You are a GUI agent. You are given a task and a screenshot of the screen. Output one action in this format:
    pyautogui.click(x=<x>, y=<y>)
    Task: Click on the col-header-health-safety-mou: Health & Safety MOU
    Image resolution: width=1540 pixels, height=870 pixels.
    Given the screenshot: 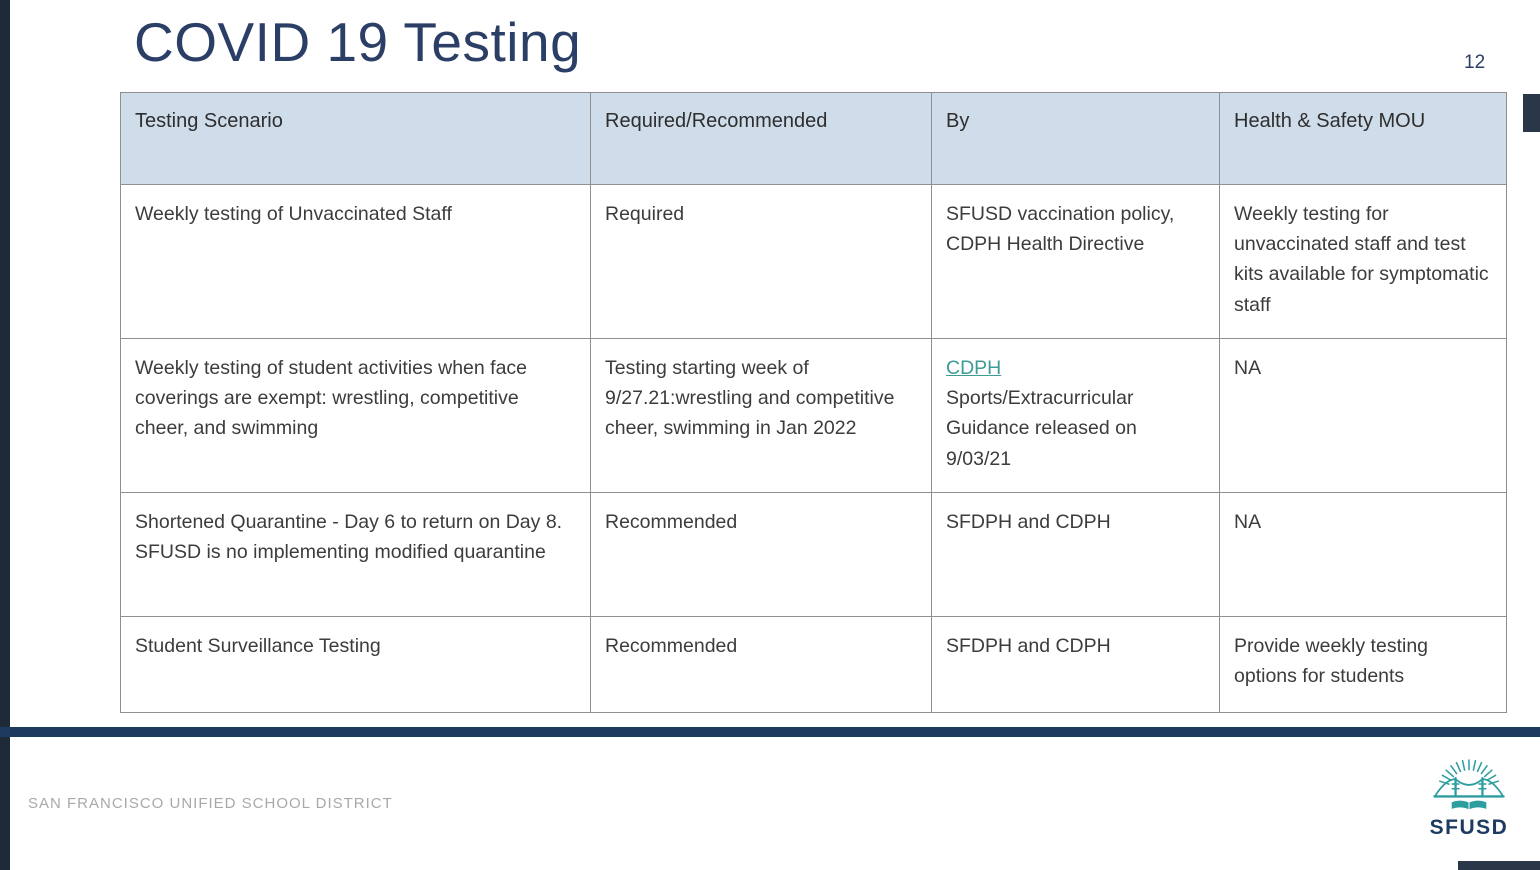 What is the action you would take?
    pyautogui.click(x=1363, y=138)
    